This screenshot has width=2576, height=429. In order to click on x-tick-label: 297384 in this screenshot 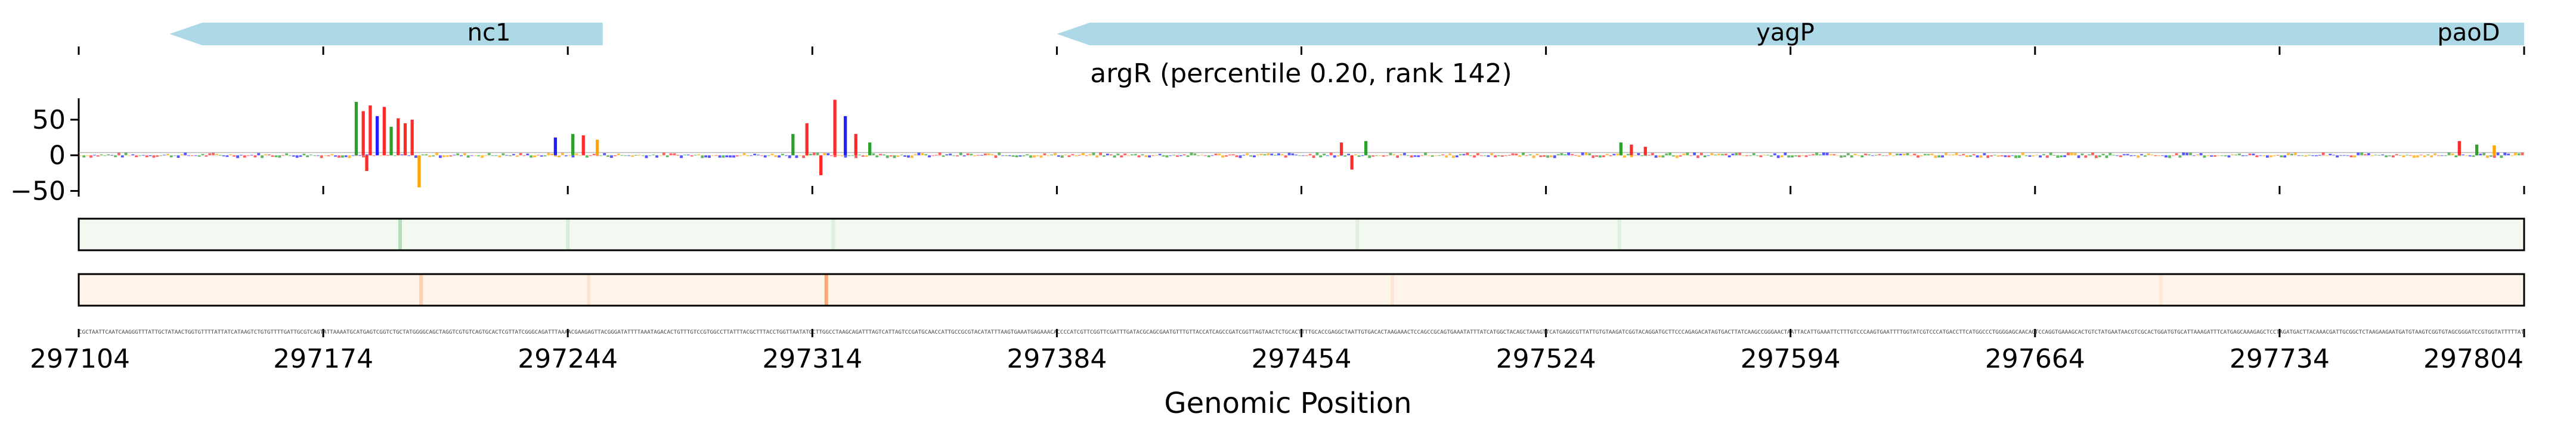, I will do `click(1057, 359)`.